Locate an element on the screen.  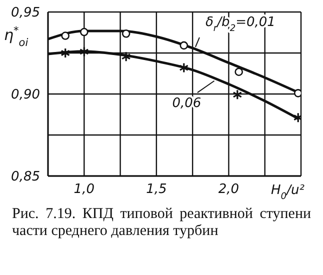
y-tick-label: 0,90 is located at coordinates (25, 95).